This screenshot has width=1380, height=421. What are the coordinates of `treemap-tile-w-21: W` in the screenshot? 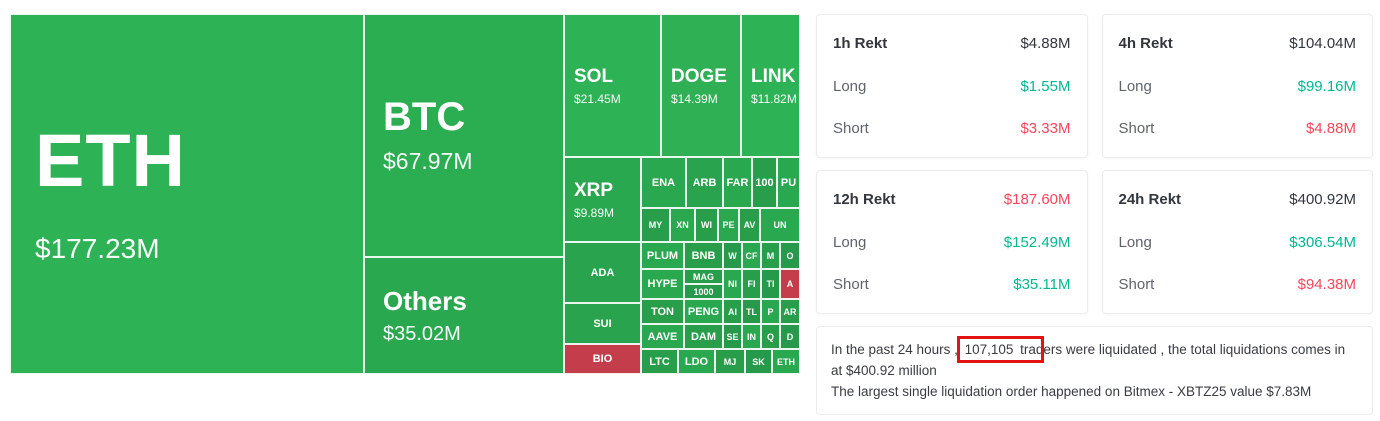 It's located at (732, 255).